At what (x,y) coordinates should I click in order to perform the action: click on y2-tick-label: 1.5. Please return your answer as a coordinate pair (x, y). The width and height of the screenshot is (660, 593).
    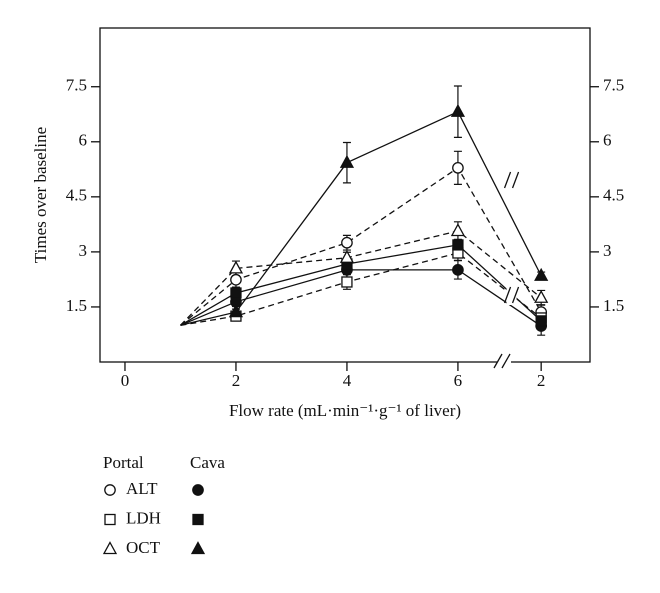
    Looking at the image, I should click on (613, 305).